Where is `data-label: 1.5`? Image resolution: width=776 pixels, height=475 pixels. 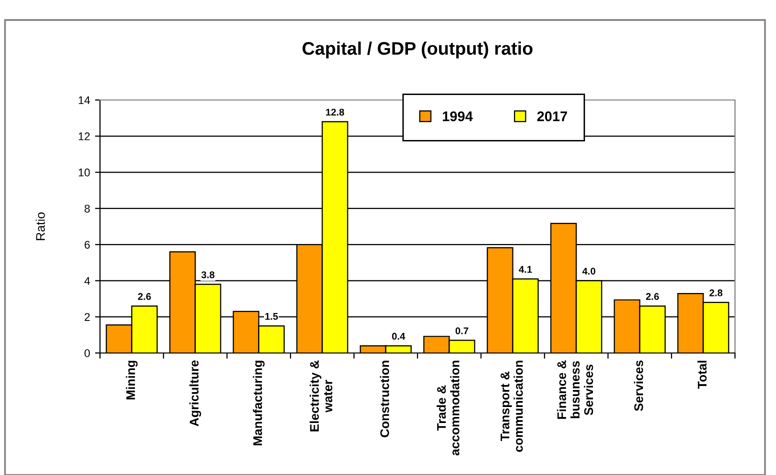 data-label: 1.5 is located at coordinates (271, 316).